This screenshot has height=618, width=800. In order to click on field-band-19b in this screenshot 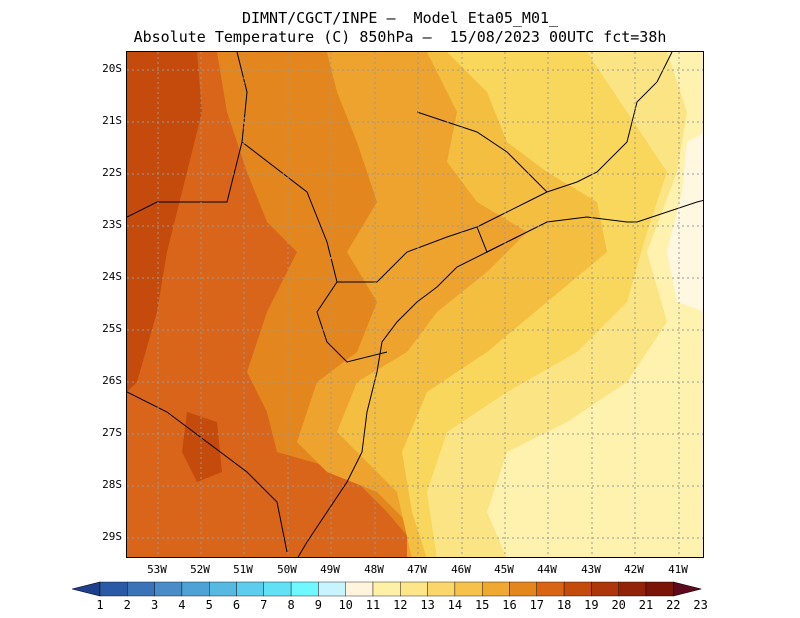, I will do `click(202, 447)`.